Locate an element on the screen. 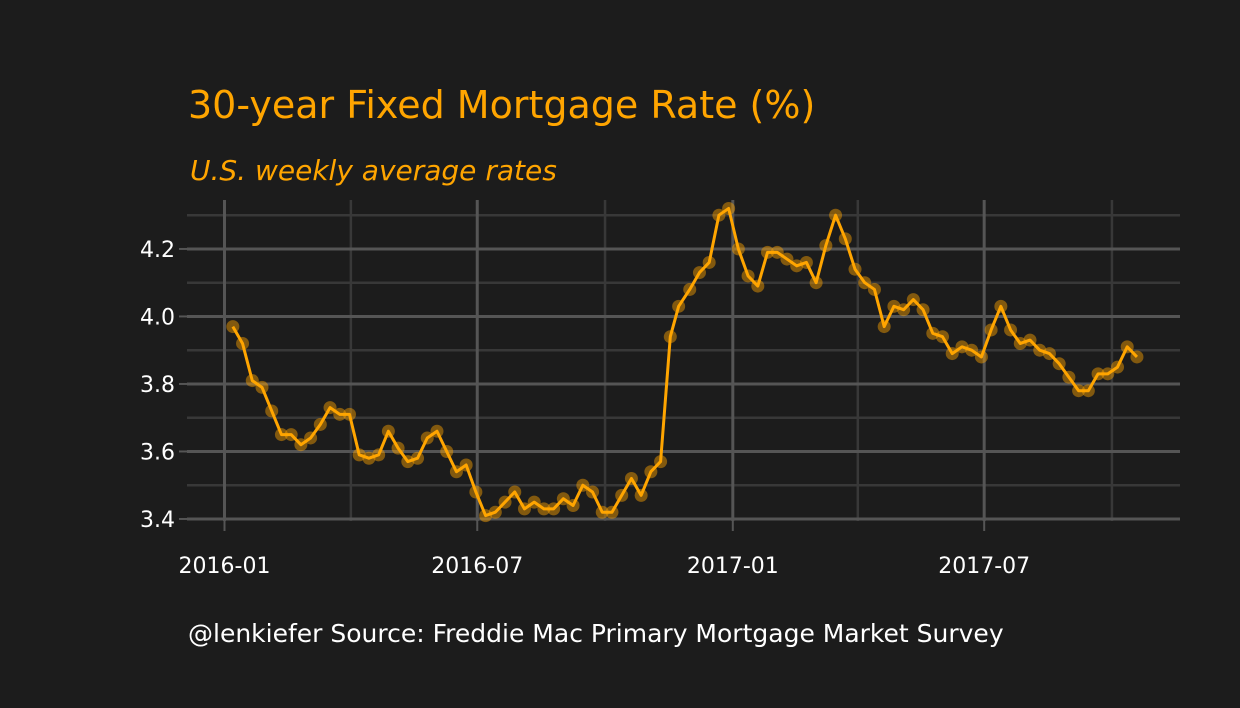 This screenshot has width=1240, height=708. x-tick-label: 2016-07 is located at coordinates (477, 566).